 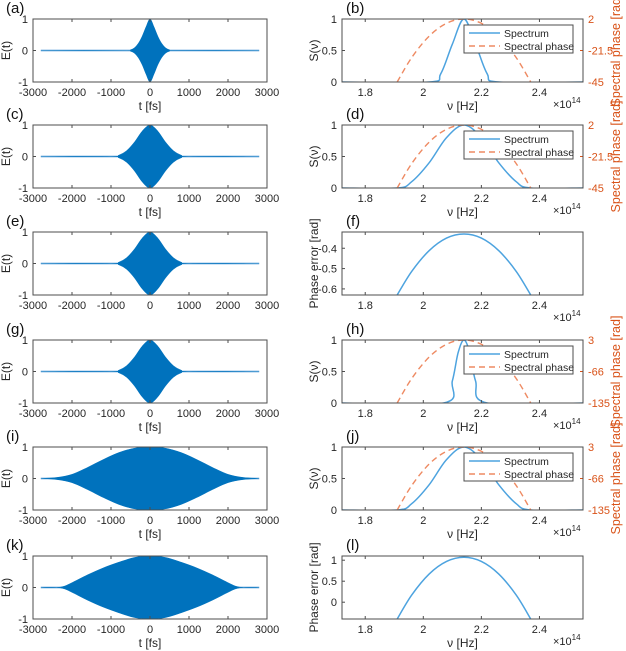 I want to click on spectrum-line, so click(x=462, y=156).